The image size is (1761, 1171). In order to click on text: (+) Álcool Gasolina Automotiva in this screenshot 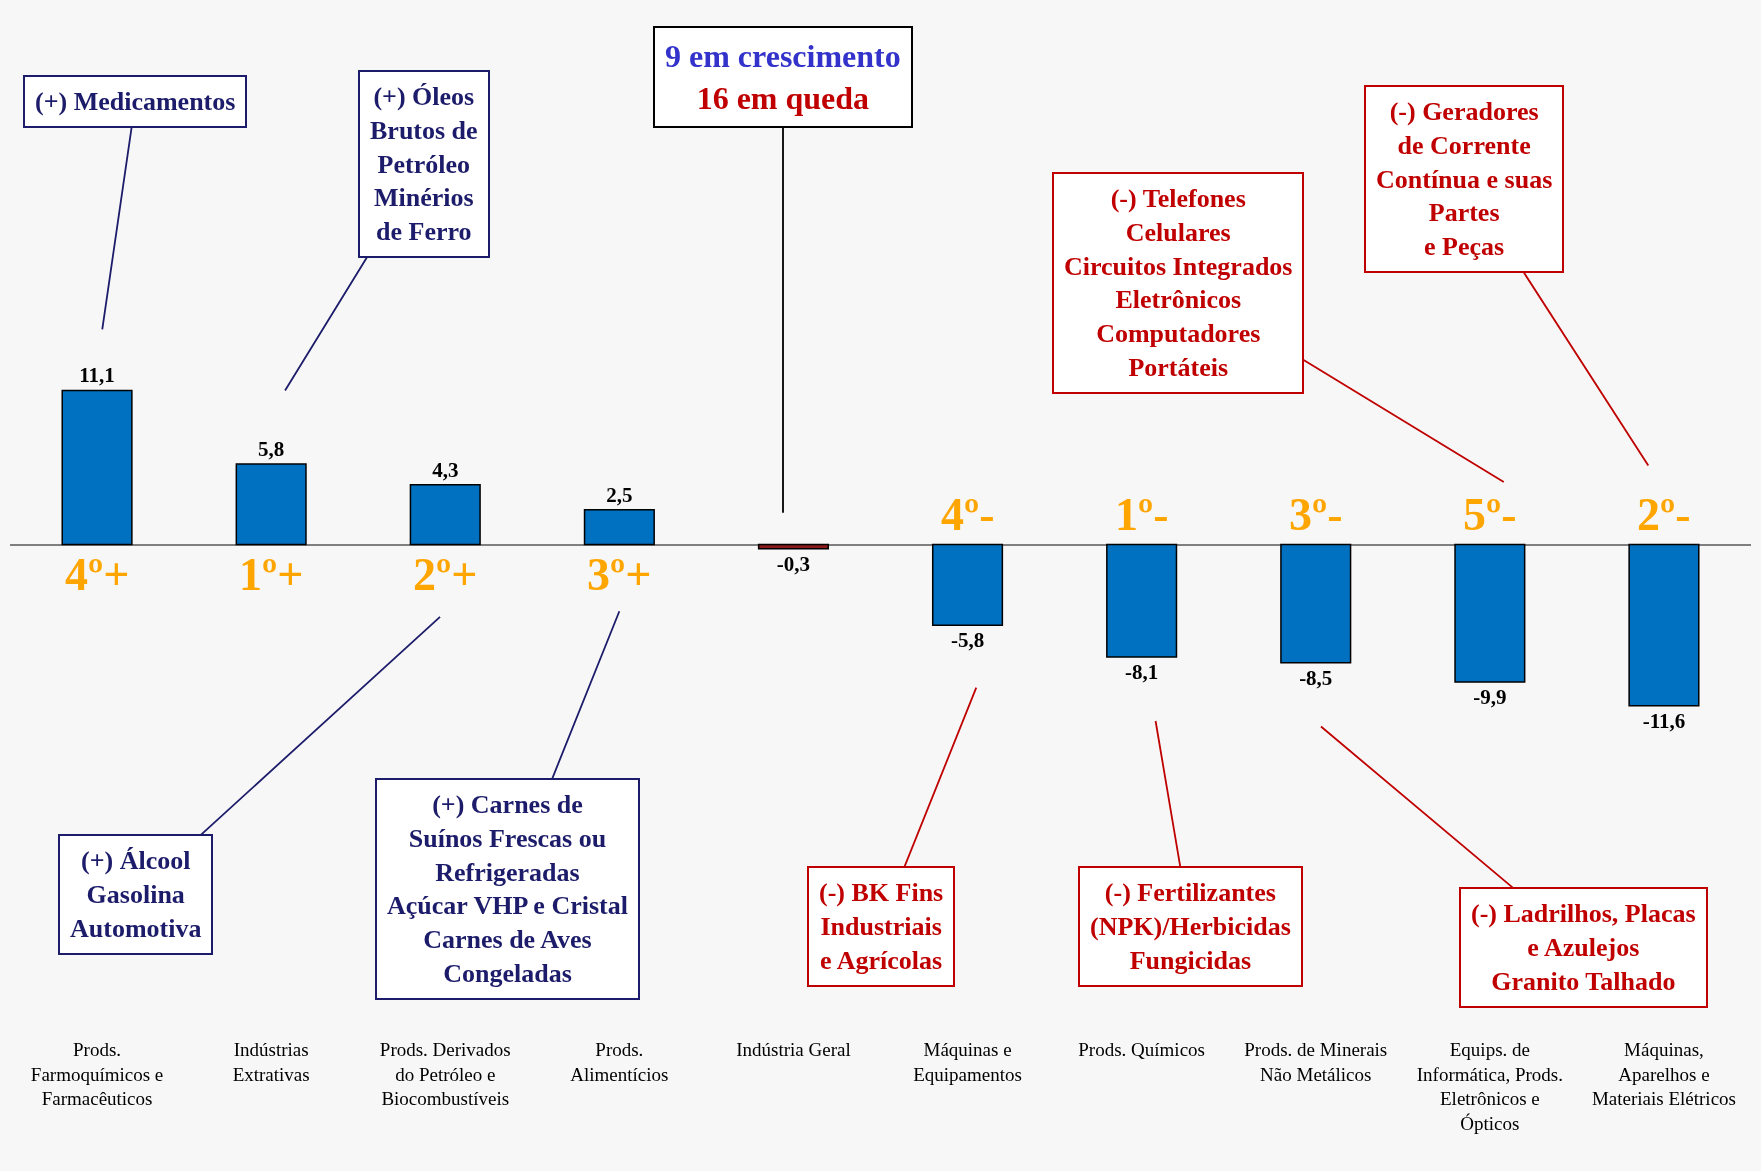, I will do `click(136, 894)`.